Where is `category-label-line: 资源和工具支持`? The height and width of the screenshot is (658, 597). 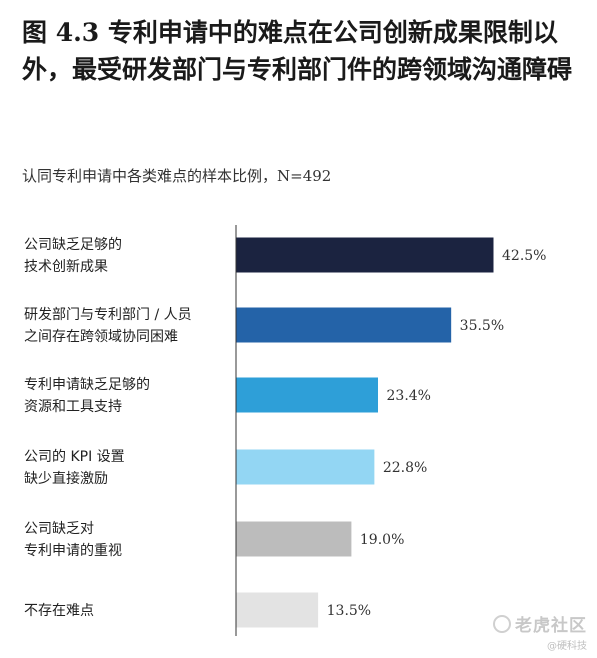 category-label-line: 资源和工具支持 is located at coordinates (73, 407).